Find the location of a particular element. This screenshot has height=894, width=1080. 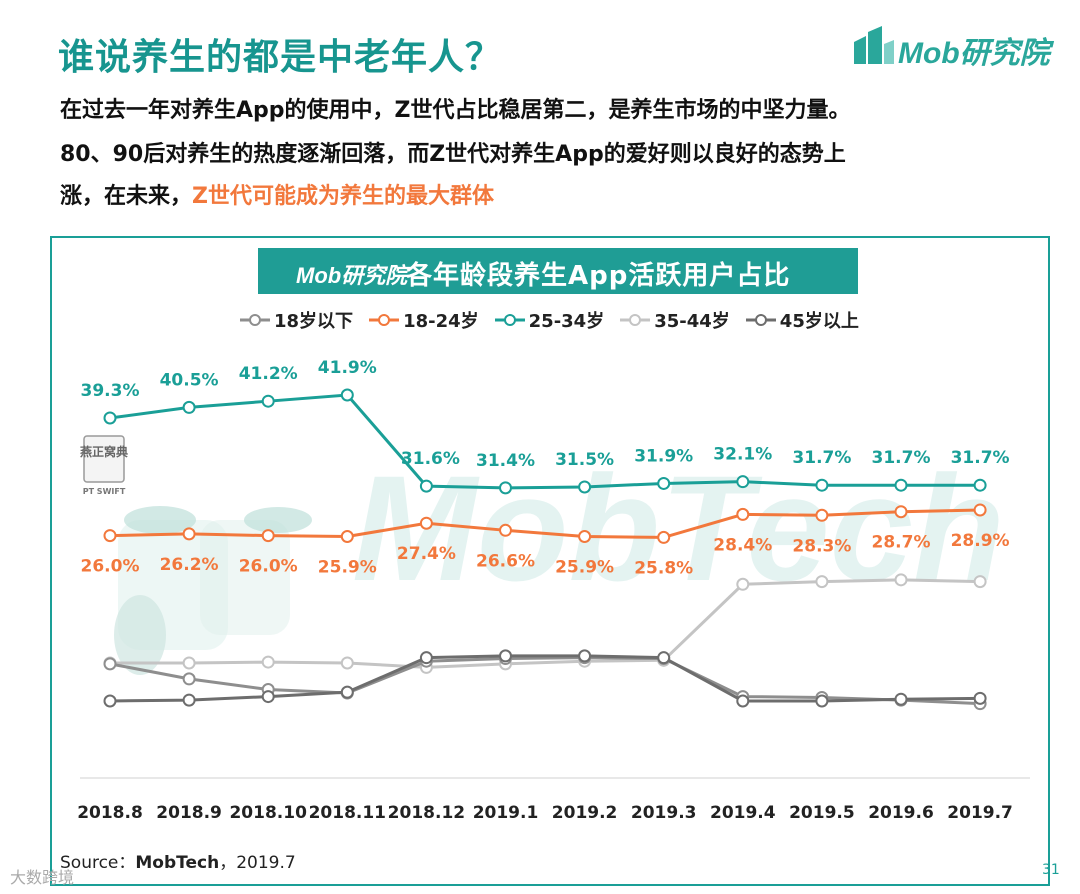

data-label: 28.9% is located at coordinates (980, 541).